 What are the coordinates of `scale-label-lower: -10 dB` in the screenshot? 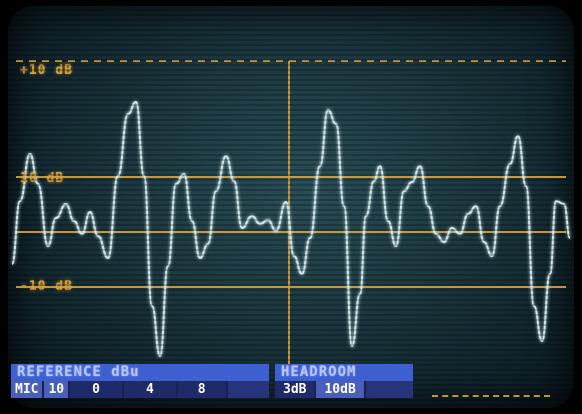 It's located at (46, 286).